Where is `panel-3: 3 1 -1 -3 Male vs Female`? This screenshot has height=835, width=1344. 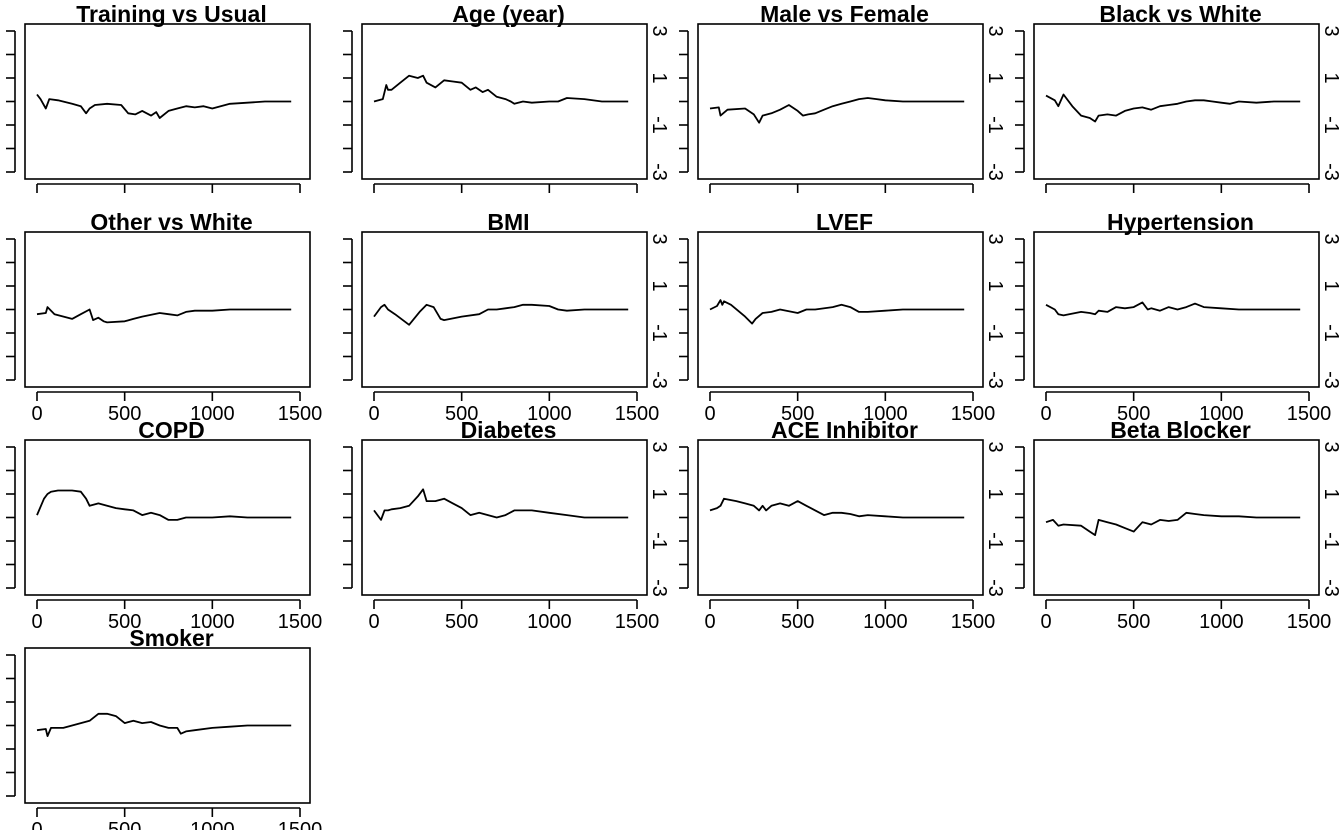
panel-3: 3 1 -1 -3 Male vs Female is located at coordinates (842, 97).